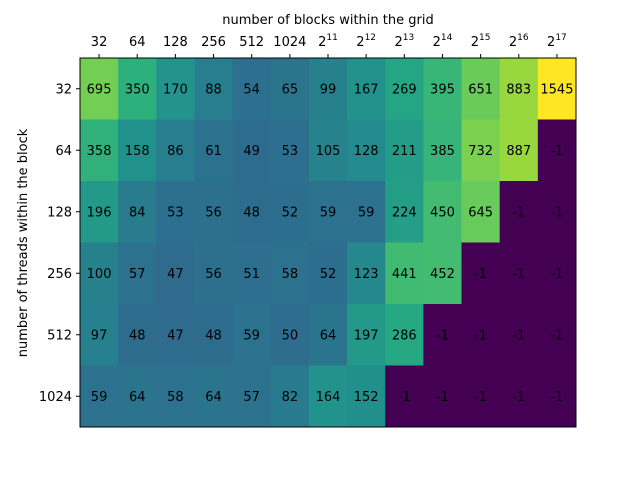 The image size is (640, 480). Describe the element at coordinates (175, 151) in the screenshot. I see `cell-value-label: 86` at that location.